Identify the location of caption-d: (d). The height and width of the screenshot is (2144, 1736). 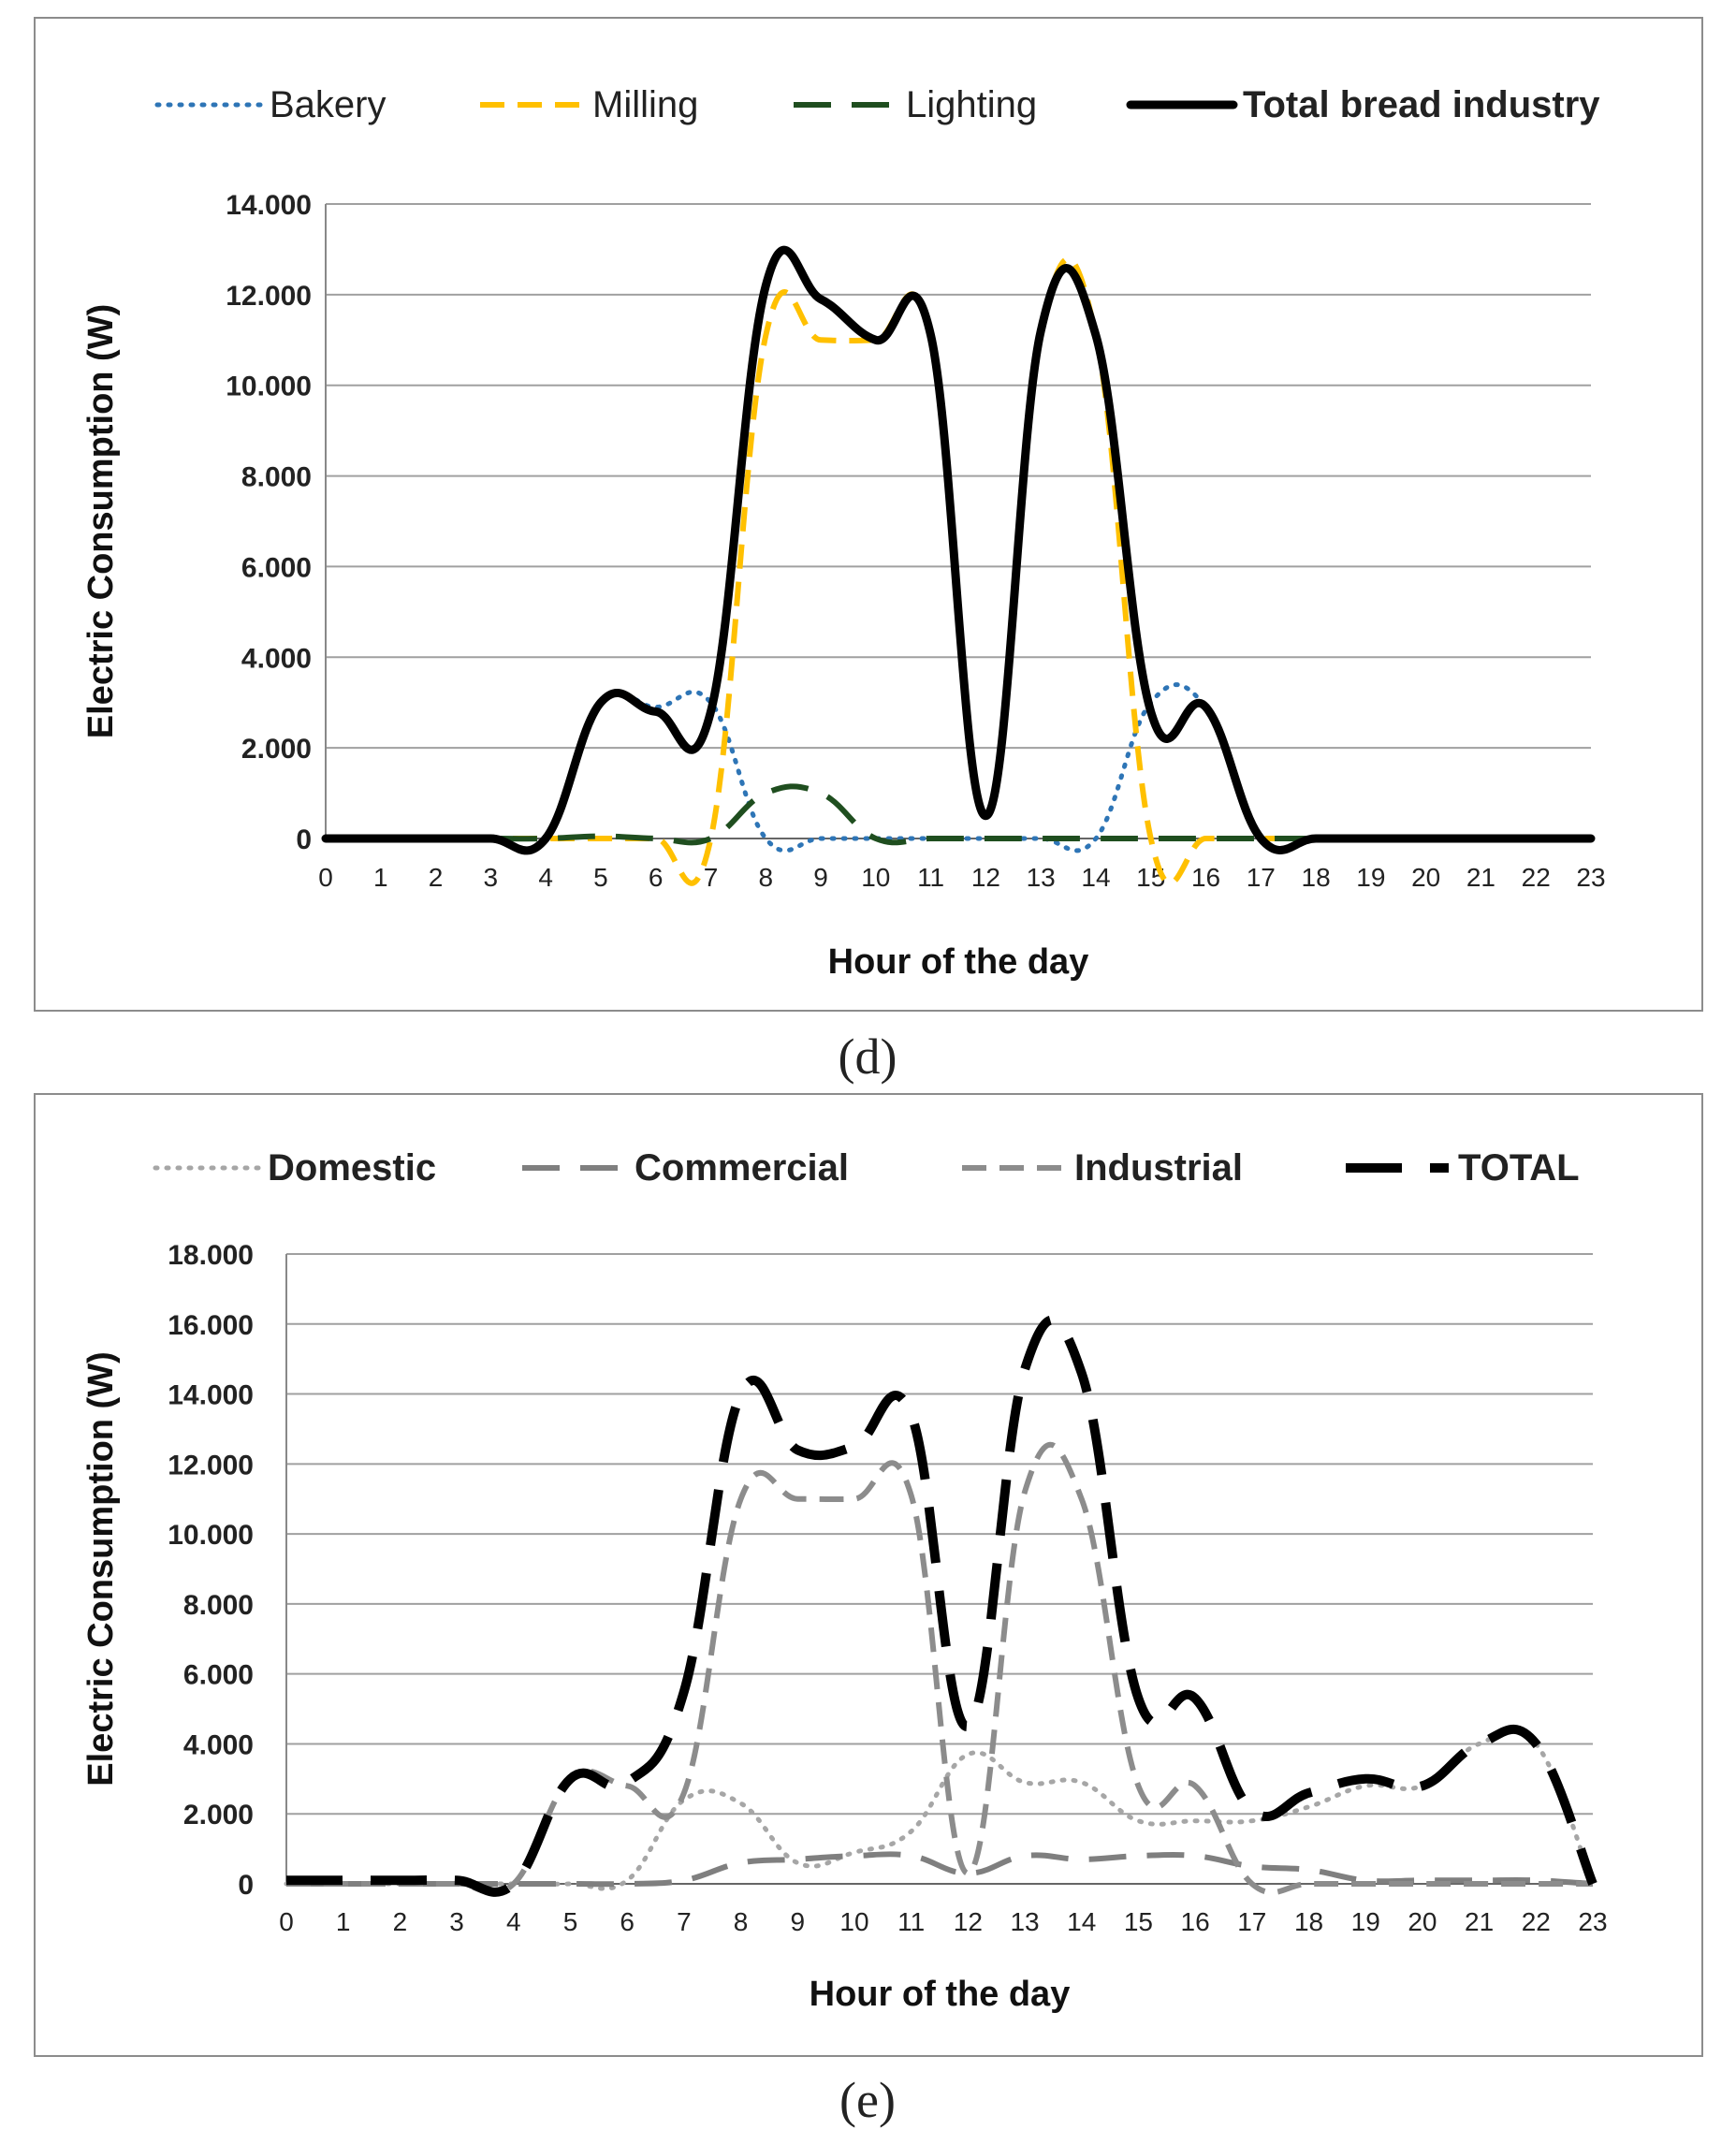
(868, 1056).